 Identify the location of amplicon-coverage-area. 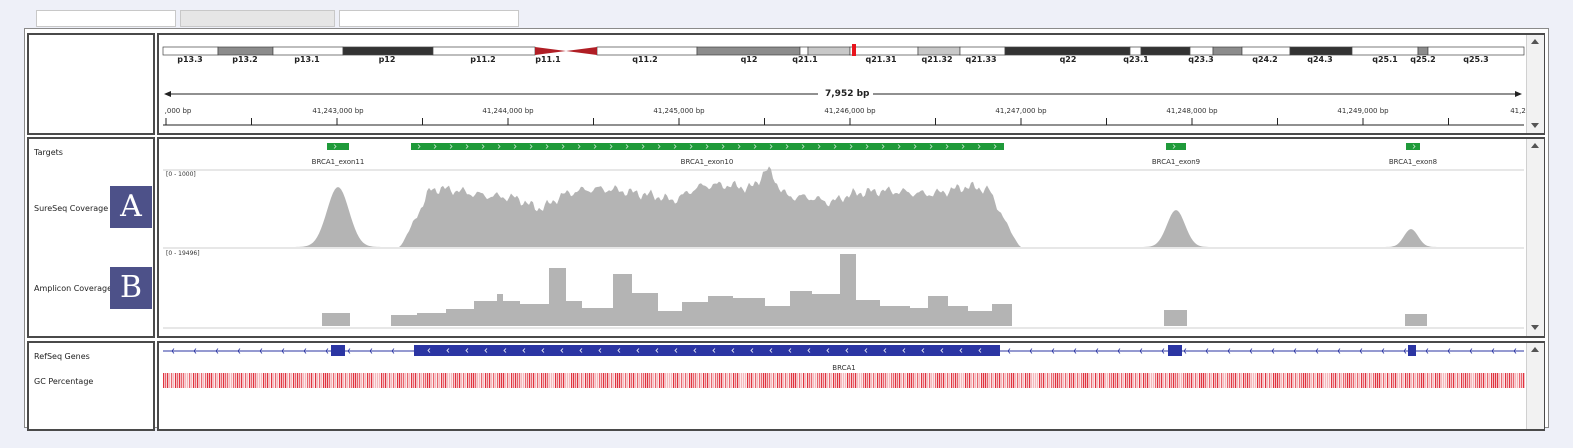
(874, 290).